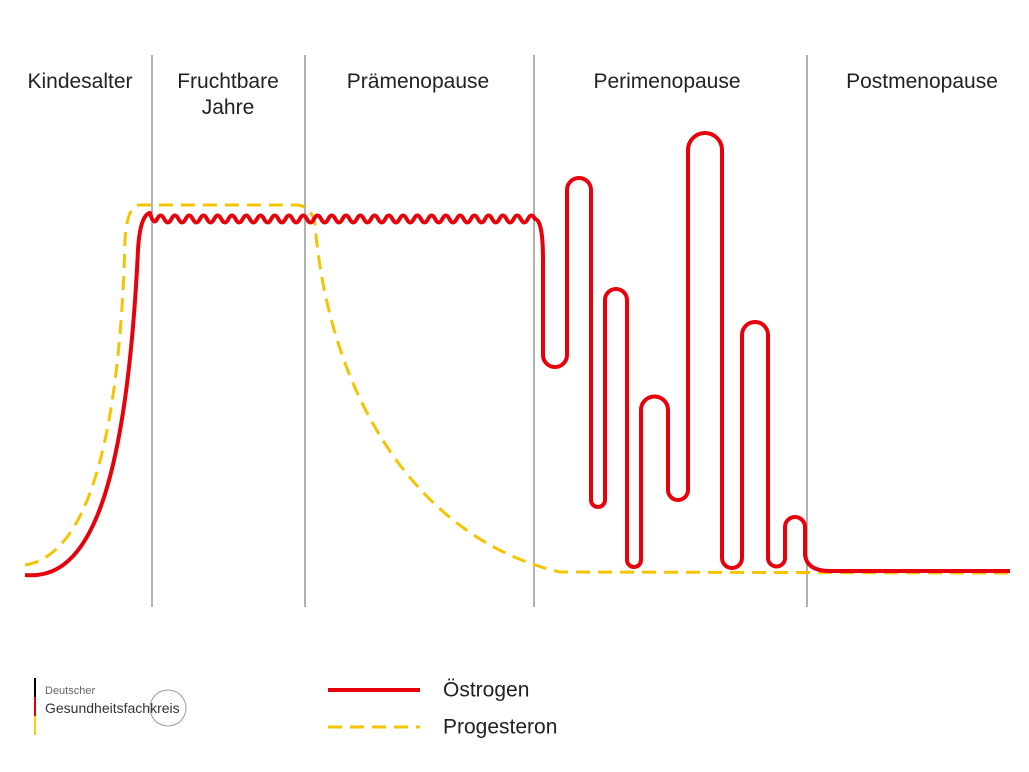 This screenshot has width=1029, height=772. I want to click on logo-text: Gesundheitsfachkreis, so click(112, 708).